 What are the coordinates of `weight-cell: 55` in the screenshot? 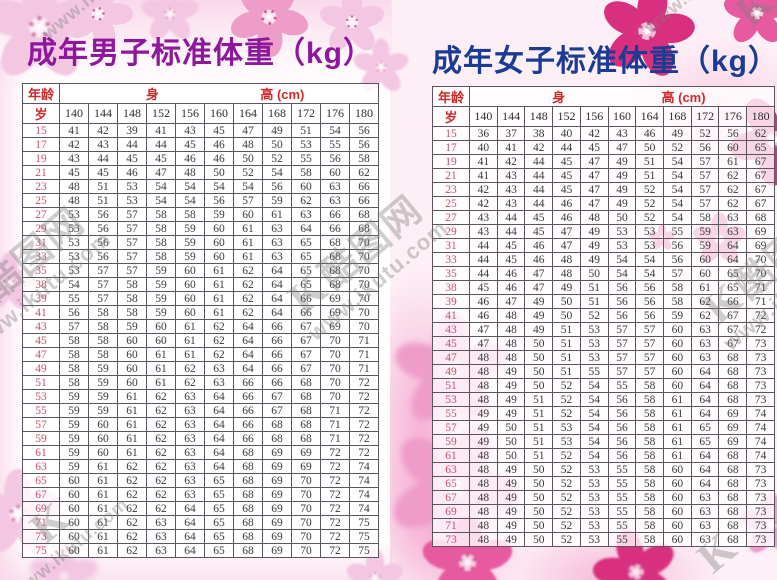 It's located at (622, 385).